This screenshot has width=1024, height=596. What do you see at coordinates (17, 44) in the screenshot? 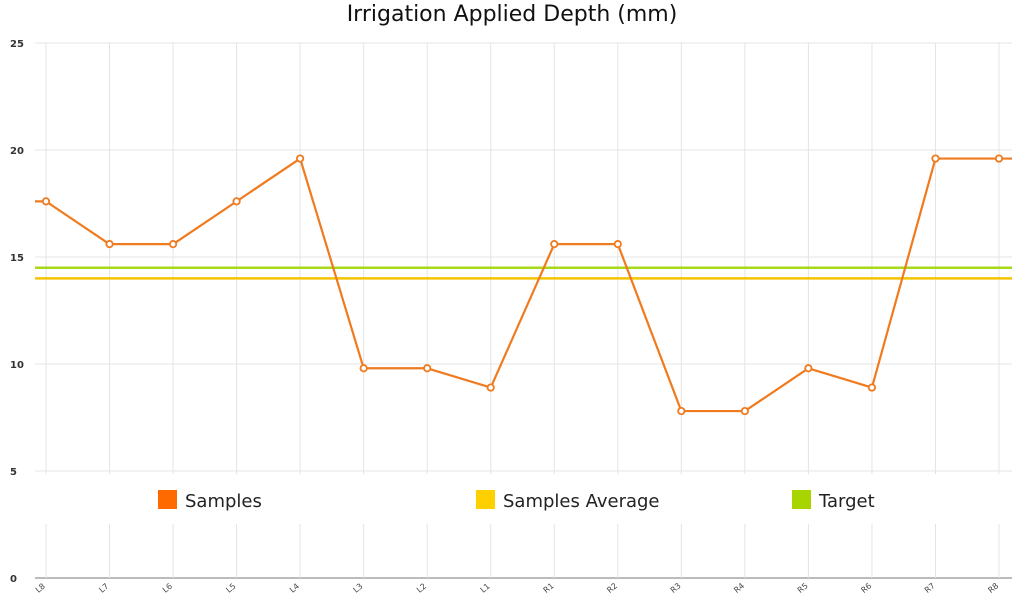
I see `y-tick-label: 25` at bounding box center [17, 44].